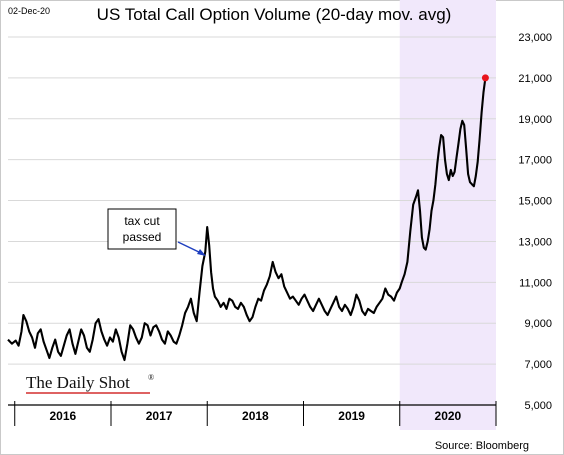  I want to click on x-tick-label: 2017, so click(159, 416).